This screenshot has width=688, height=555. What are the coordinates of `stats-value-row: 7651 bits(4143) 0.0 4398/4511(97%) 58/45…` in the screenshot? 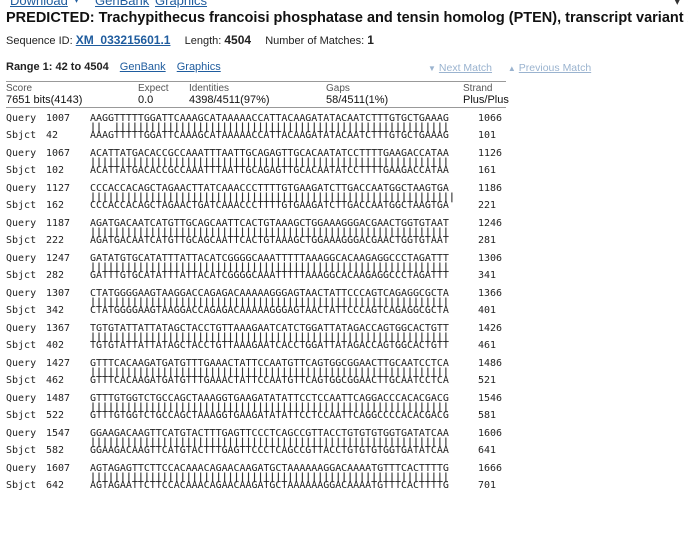 It's located at (257, 101).